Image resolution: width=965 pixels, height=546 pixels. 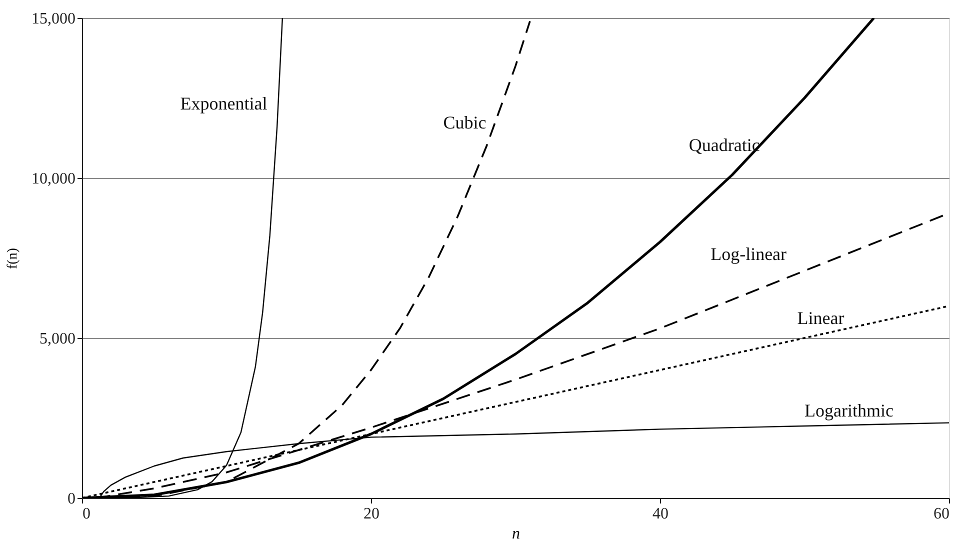 I want to click on y-tick-label: 15,000, so click(x=54, y=19).